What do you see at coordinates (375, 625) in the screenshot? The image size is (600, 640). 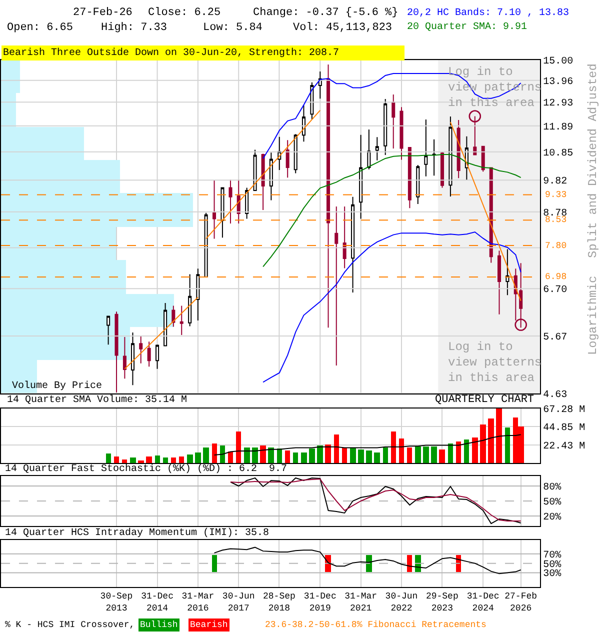 I see `text: 23.6-38.2-50-61.8% Fibonacci Retracements` at bounding box center [375, 625].